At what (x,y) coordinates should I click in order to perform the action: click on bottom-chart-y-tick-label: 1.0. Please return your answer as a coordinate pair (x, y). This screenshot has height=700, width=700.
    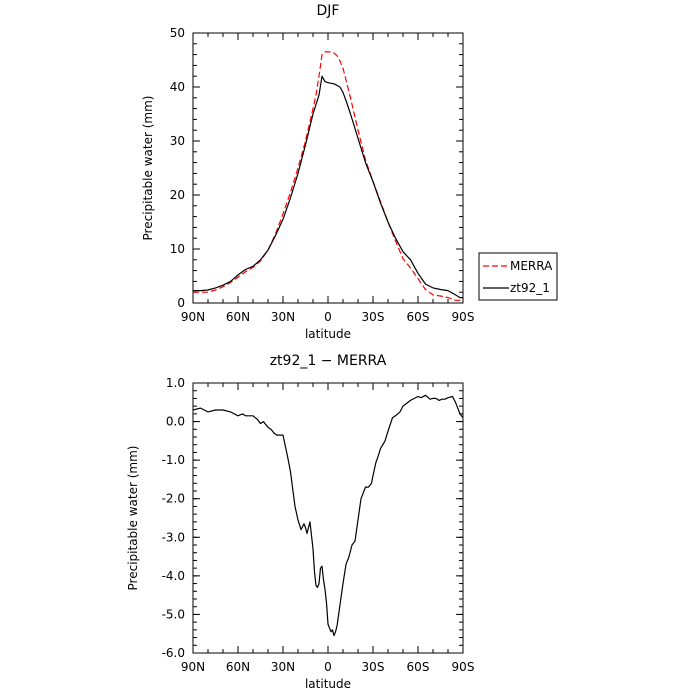
    Looking at the image, I should click on (175, 383).